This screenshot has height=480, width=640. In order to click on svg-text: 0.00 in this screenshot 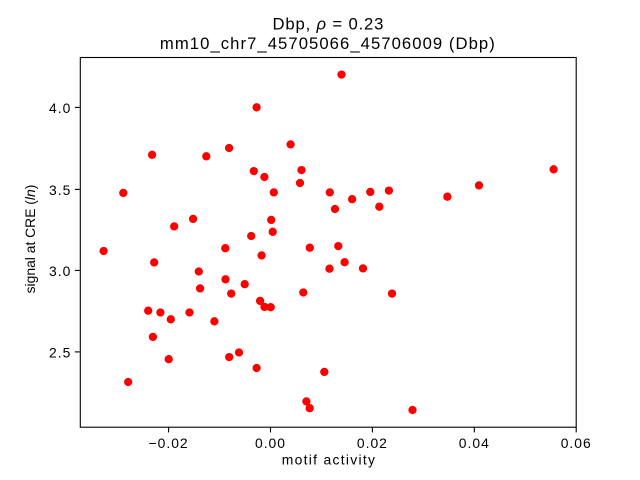, I will do `click(270, 443)`.